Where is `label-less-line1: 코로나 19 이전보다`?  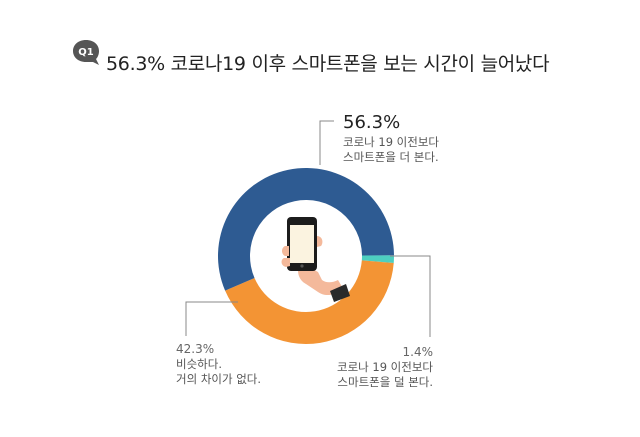
label-less-line1: 코로나 19 이전보다 is located at coordinates (385, 367).